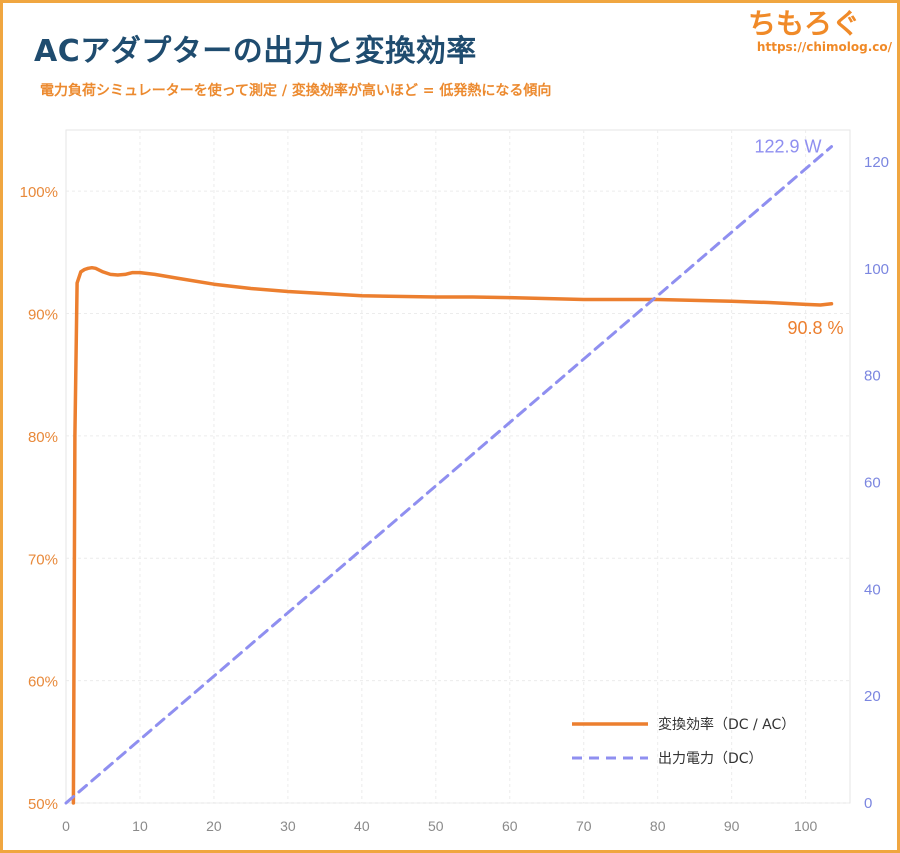 The width and height of the screenshot is (900, 853). Describe the element at coordinates (296, 91) in the screenshot. I see `chart-subtitle: 電力負荷シミュレーターを使って測定 / 変換効率が高いほど = 低発熱になる傾向` at that location.